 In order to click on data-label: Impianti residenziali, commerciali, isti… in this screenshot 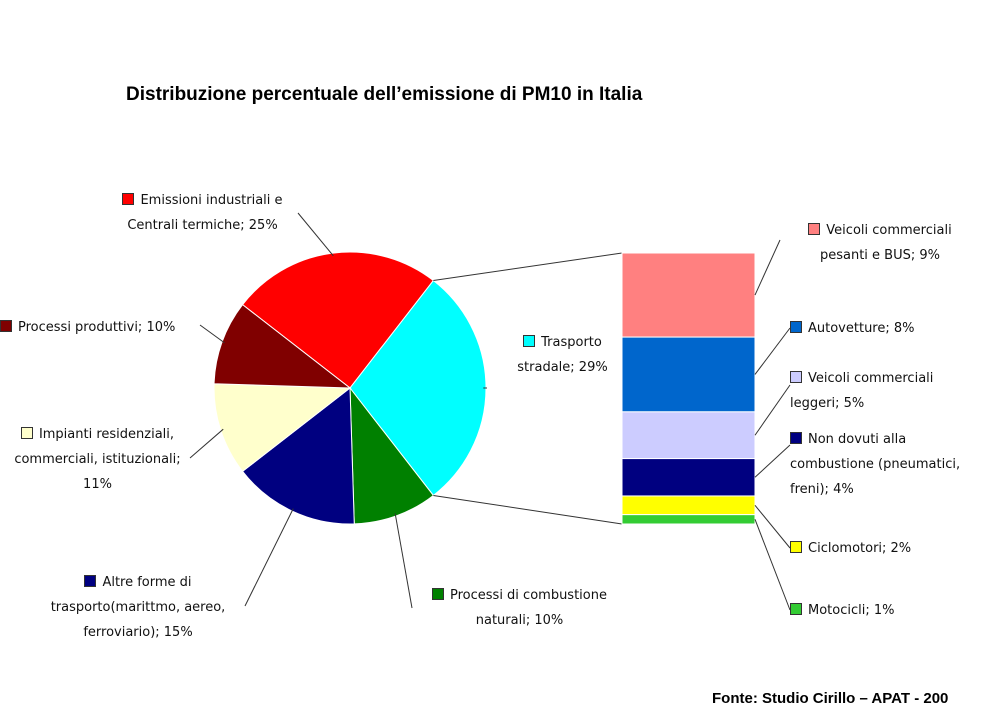, I will do `click(97, 459)`.